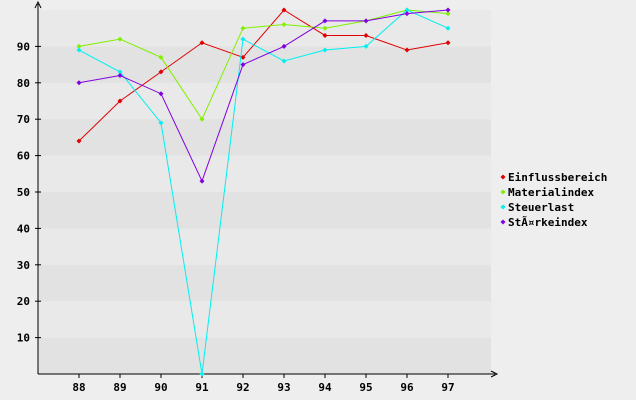  What do you see at coordinates (23, 46) in the screenshot?
I see `y-tick-label: 90` at bounding box center [23, 46].